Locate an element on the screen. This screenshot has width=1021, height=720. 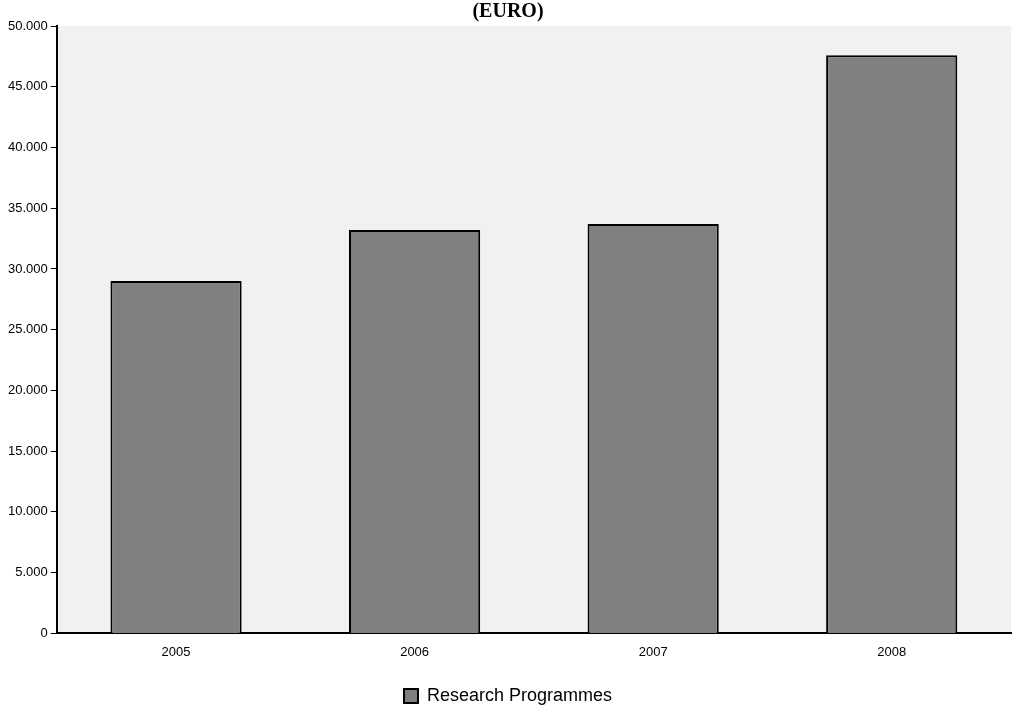
y-tick-label: 25.000 is located at coordinates (28, 329).